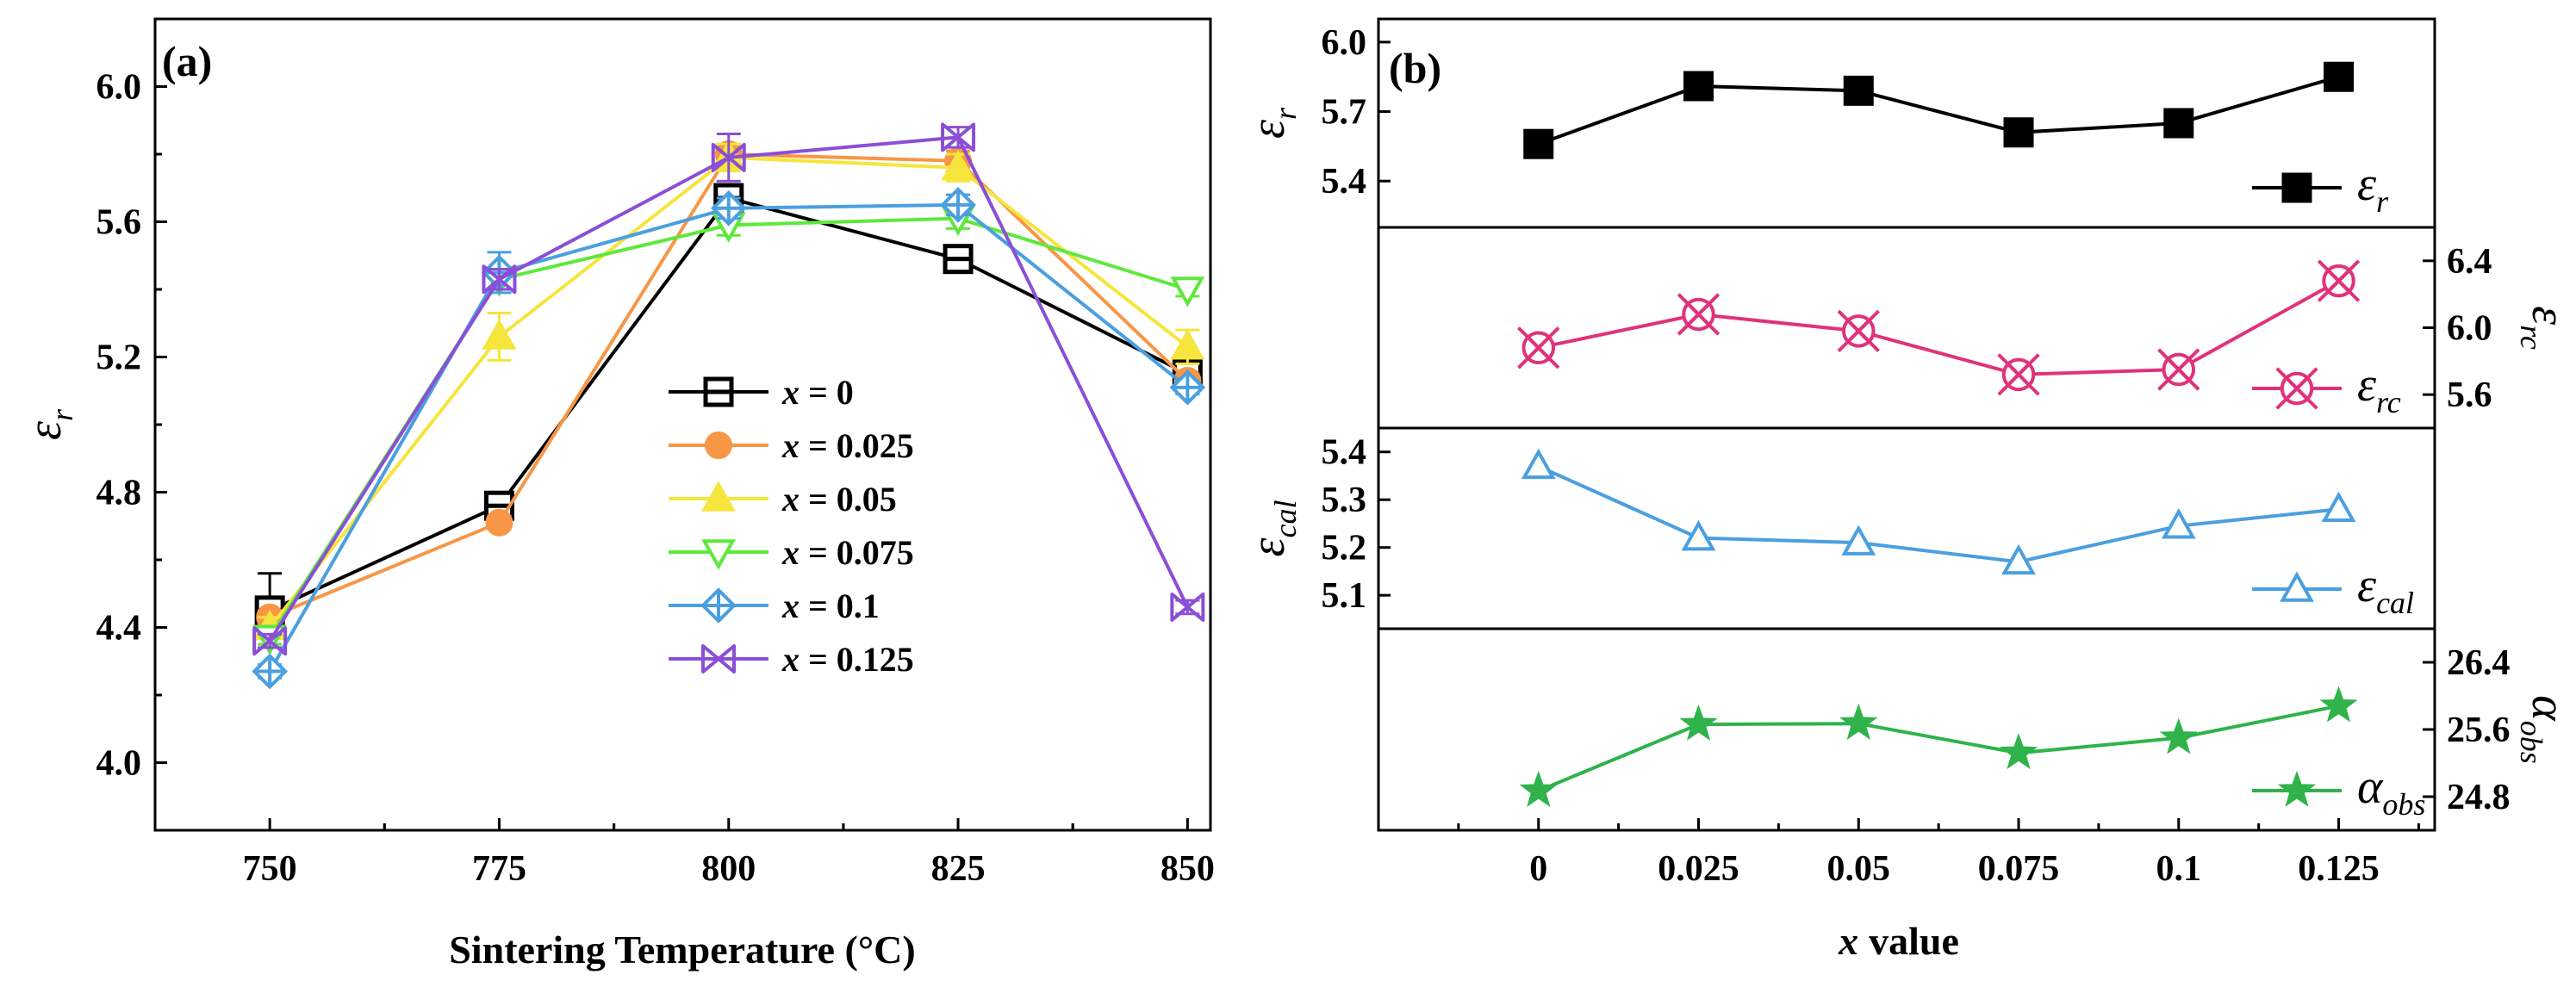 The image size is (2576, 987). Describe the element at coordinates (119, 629) in the screenshot. I see `panel-a-ytick-label: 4.4` at that location.